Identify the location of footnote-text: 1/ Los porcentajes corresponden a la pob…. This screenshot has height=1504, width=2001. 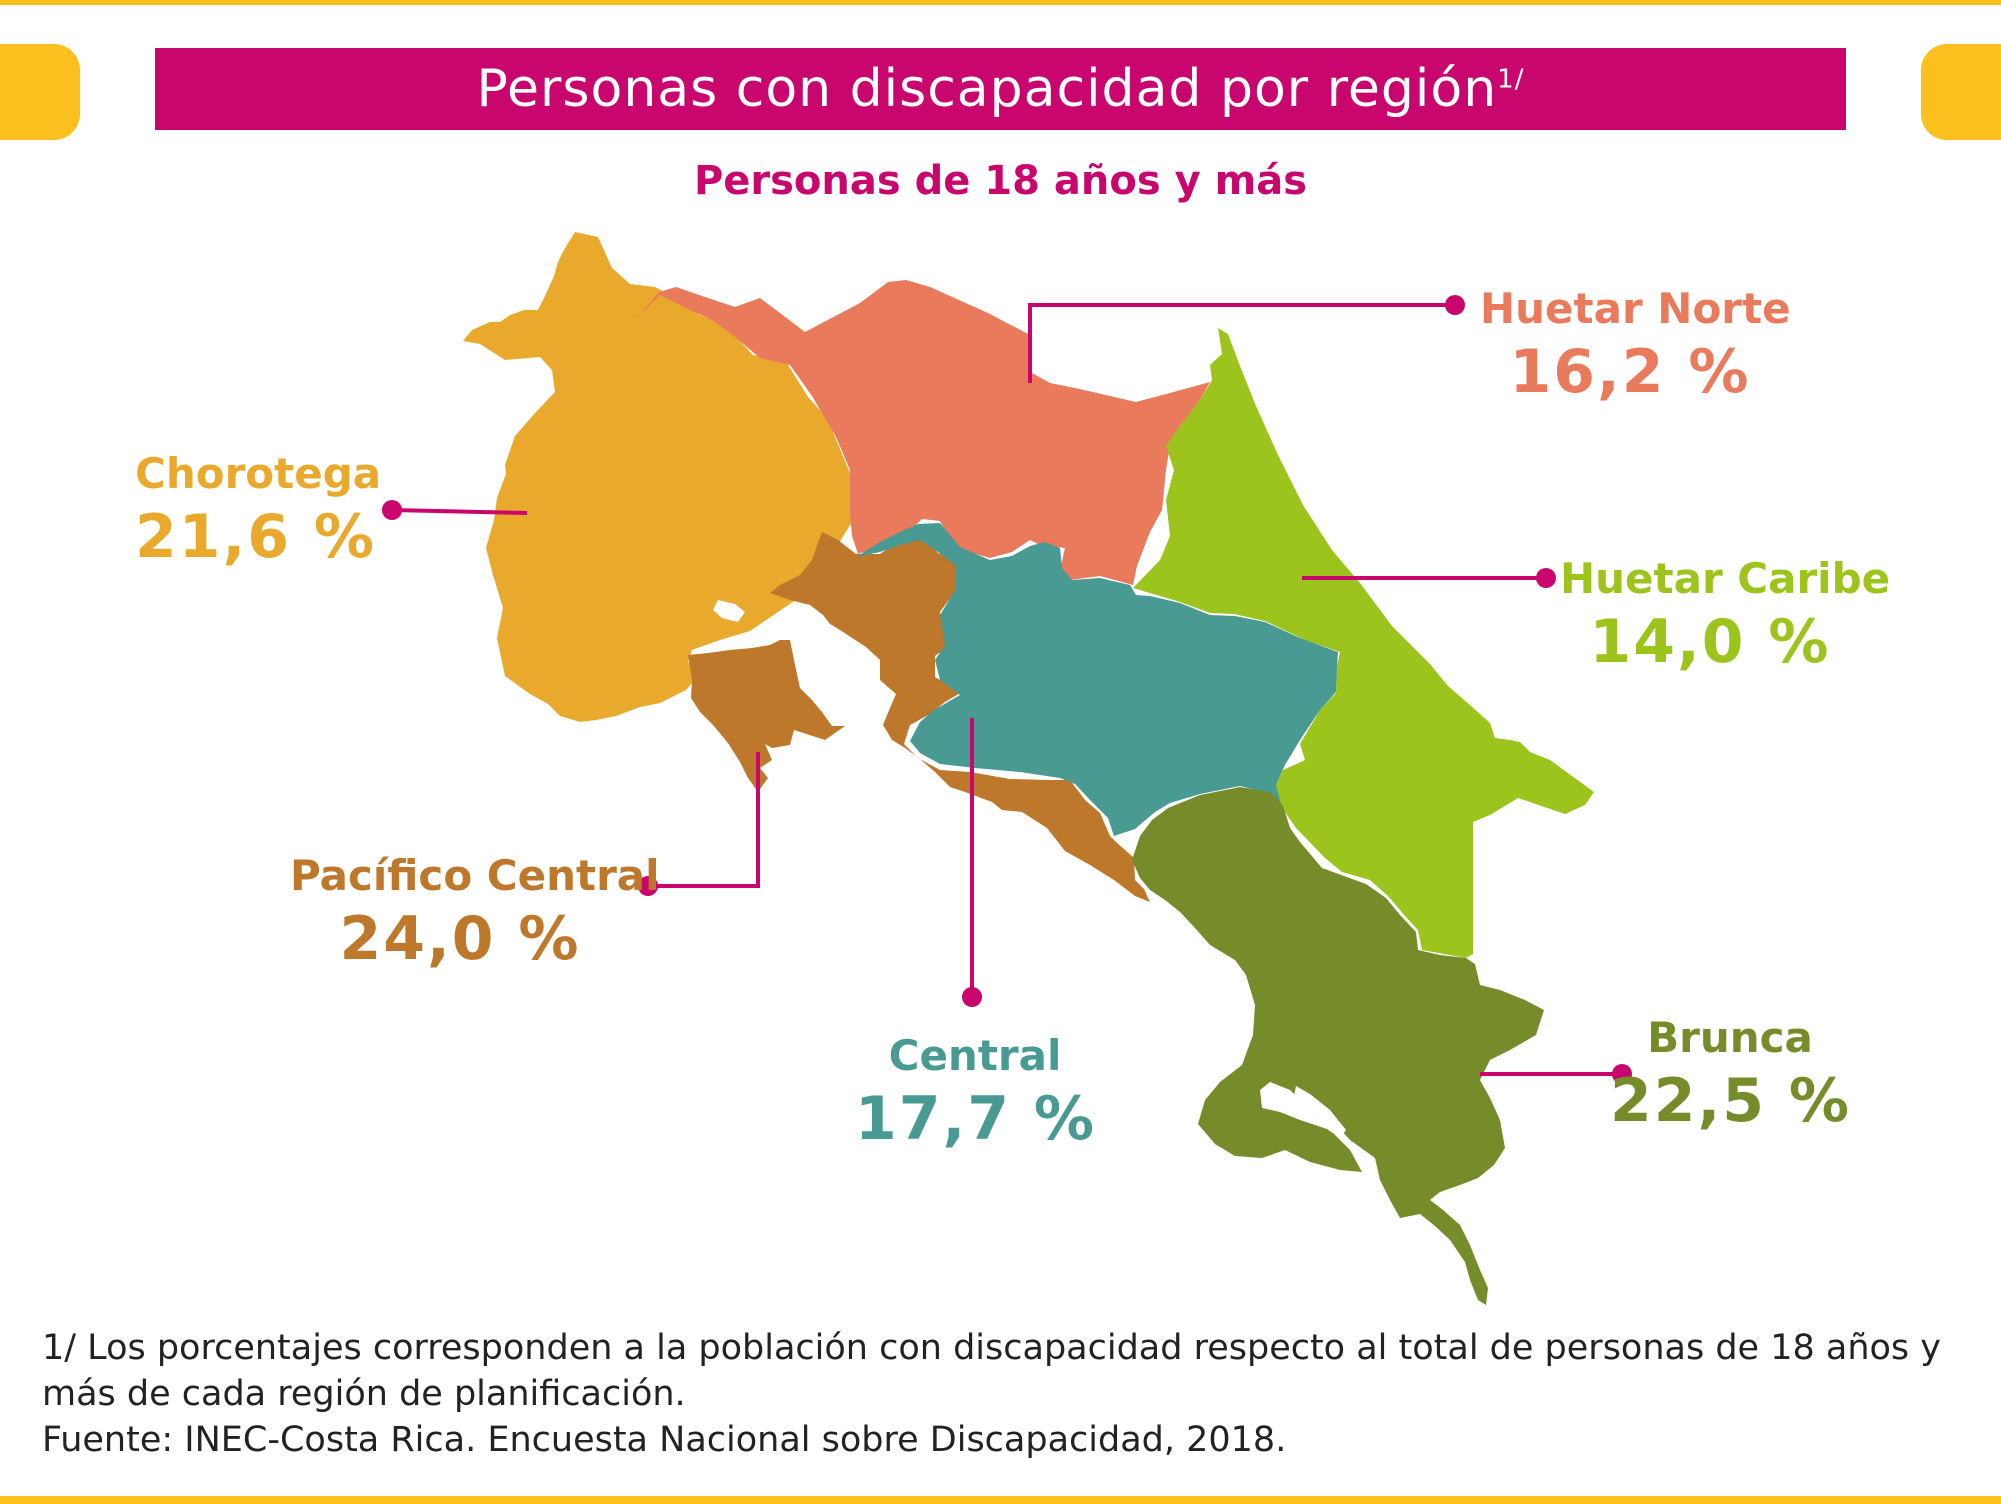
(991, 1371).